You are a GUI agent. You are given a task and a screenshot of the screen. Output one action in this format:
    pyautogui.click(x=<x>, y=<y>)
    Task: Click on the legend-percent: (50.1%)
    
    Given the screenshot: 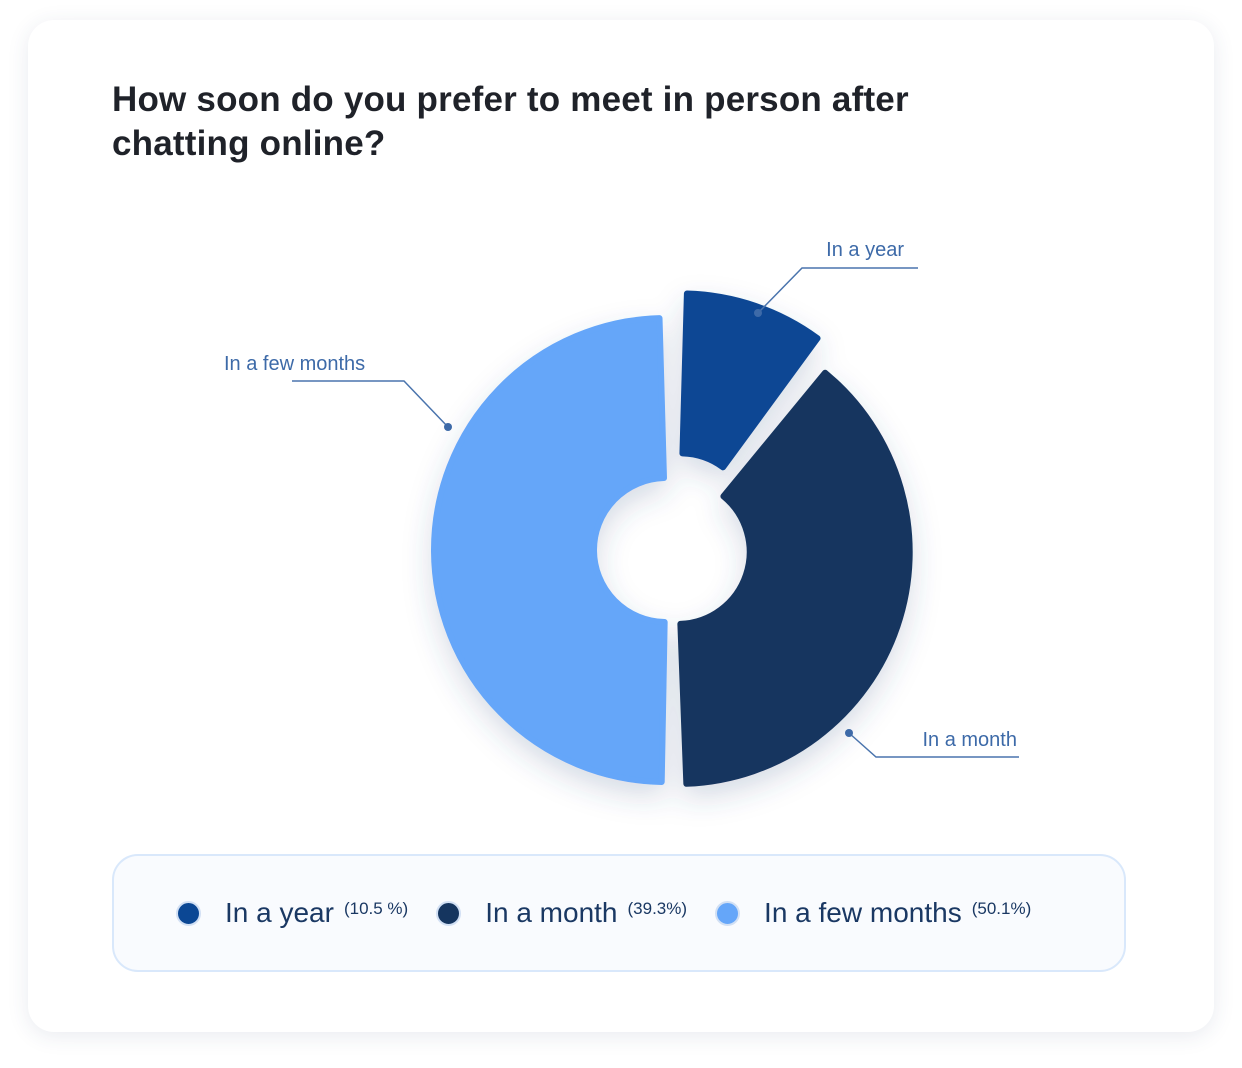 What is the action you would take?
    pyautogui.click(x=1001, y=908)
    